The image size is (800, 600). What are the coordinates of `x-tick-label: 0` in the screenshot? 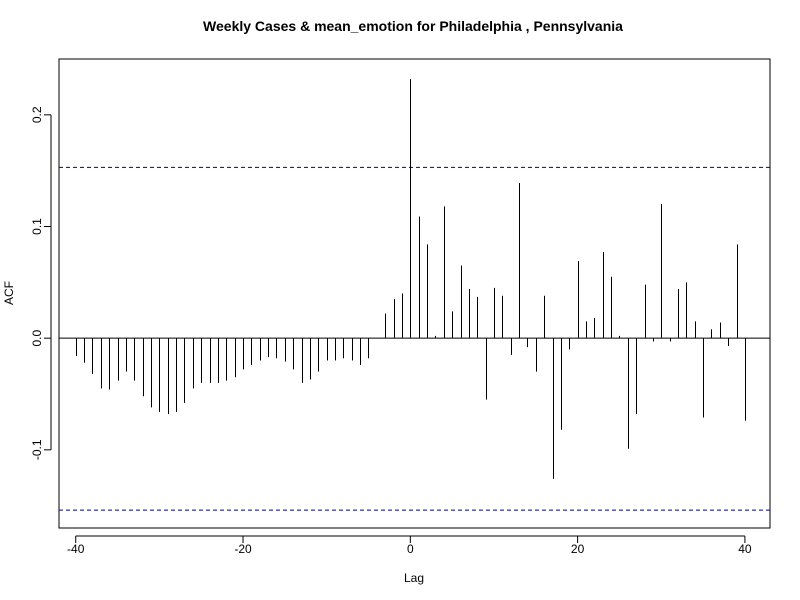 It's located at (410, 549).